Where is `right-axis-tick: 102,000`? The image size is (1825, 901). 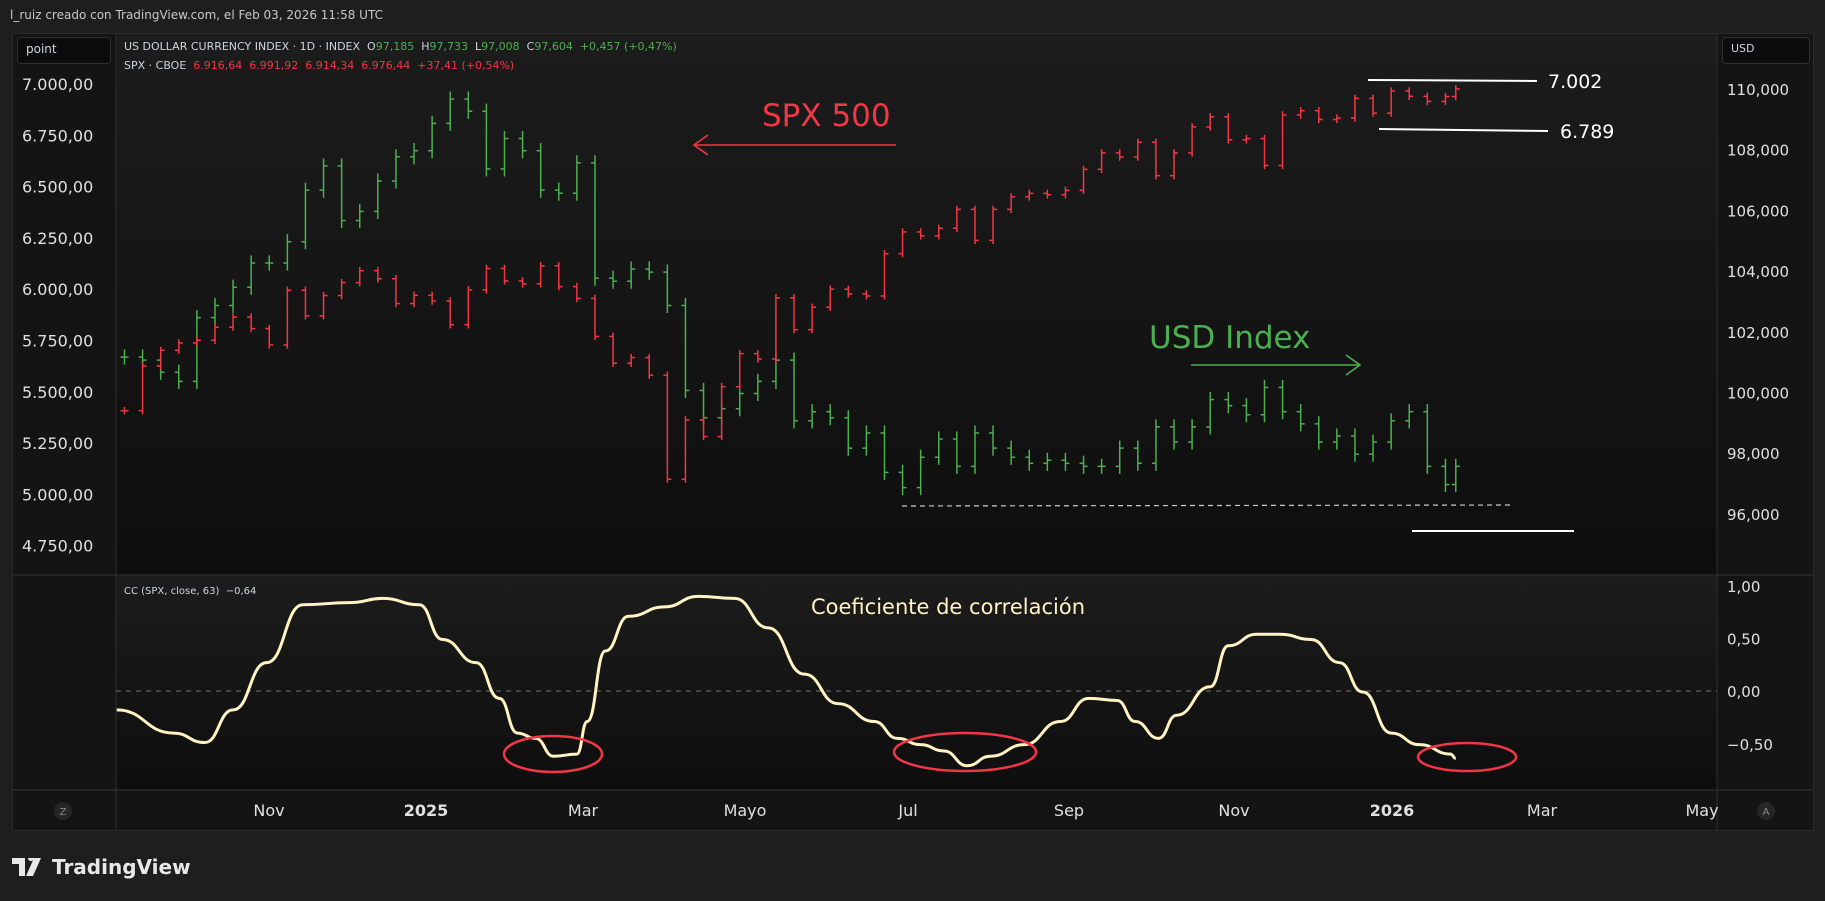 right-axis-tick: 102,000 is located at coordinates (1758, 333).